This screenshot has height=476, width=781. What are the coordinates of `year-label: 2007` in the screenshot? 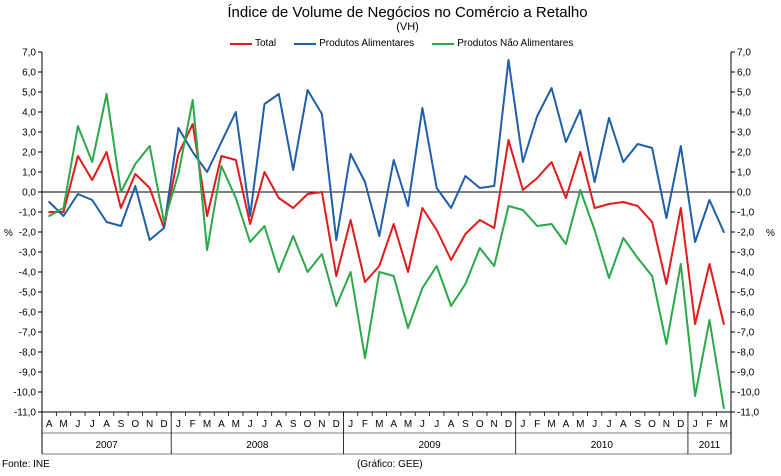 It's located at (106, 445).